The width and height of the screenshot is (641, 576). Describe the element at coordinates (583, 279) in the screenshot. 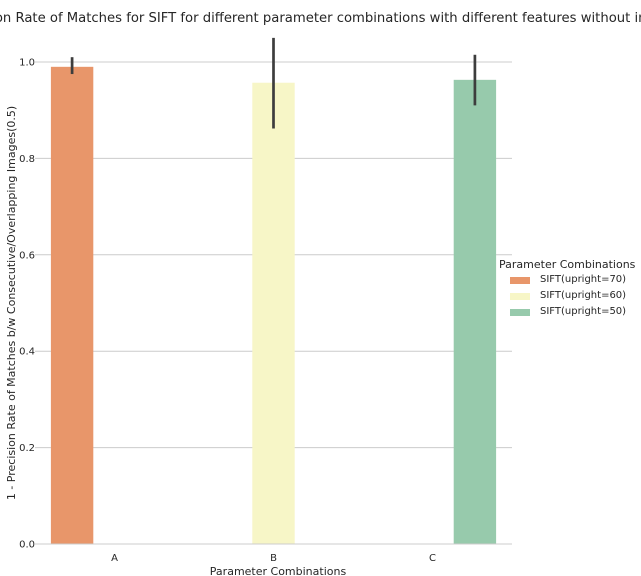

I see `legend-label: SIFT(upright=70)` at that location.